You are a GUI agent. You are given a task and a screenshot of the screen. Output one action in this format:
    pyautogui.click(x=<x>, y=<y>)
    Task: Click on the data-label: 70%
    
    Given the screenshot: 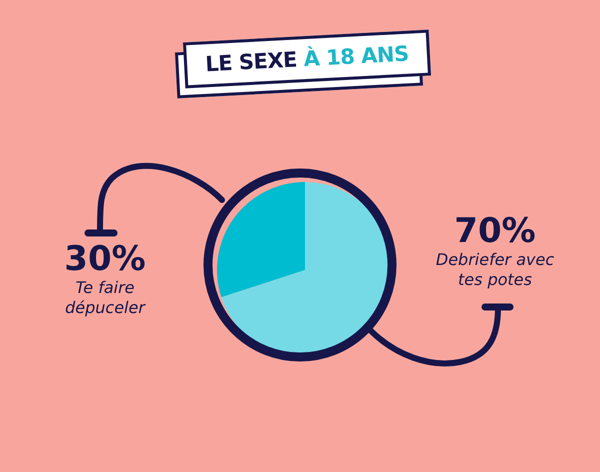 What is the action you would take?
    pyautogui.click(x=495, y=231)
    